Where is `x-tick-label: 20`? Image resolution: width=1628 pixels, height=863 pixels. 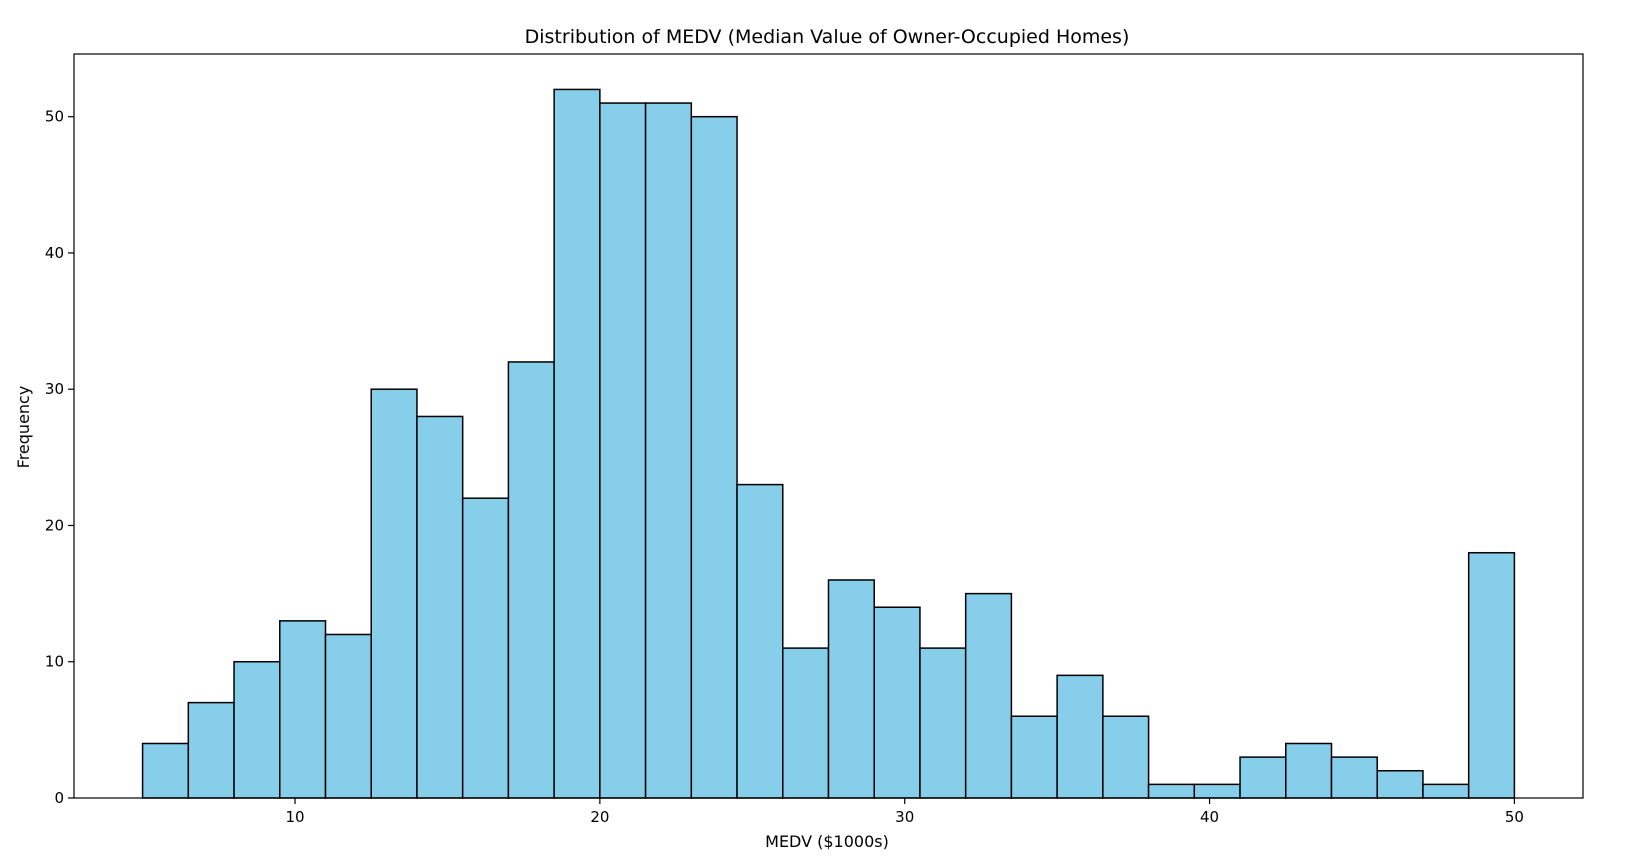
x-tick-label: 20 is located at coordinates (599, 817).